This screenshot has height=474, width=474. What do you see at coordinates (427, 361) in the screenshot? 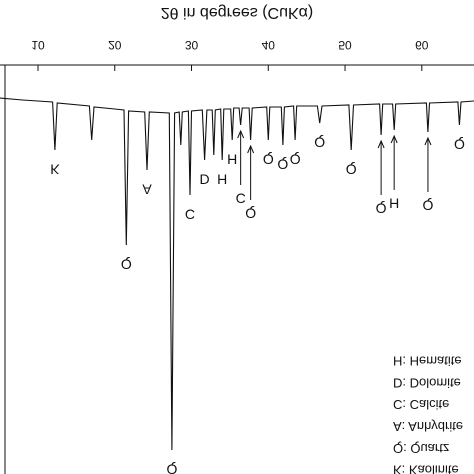
I see `legend-entry: H: Hematite` at bounding box center [427, 361].